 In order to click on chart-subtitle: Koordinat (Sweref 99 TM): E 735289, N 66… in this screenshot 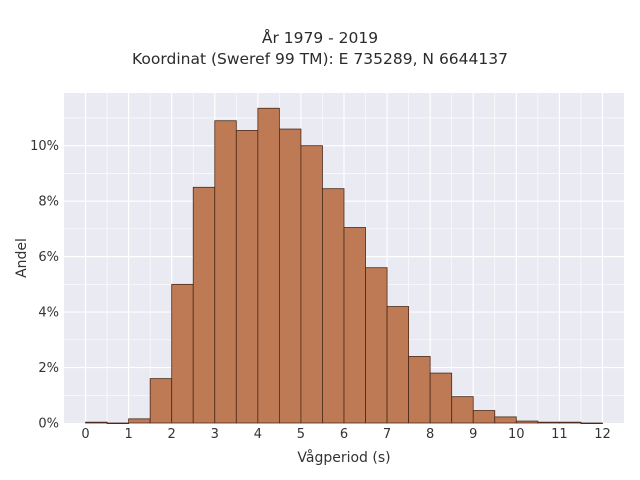, I will do `click(320, 59)`.